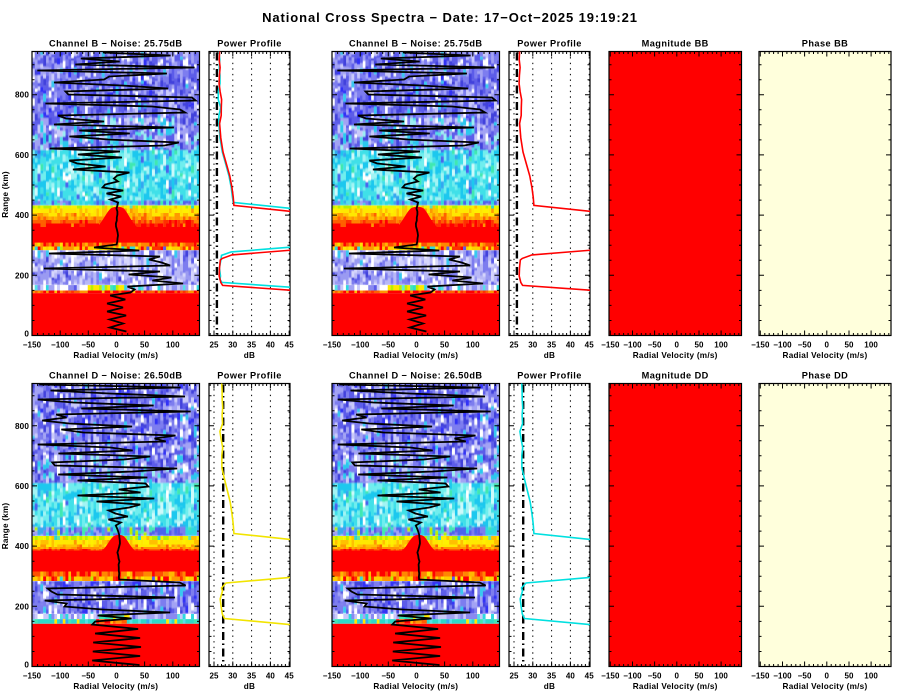 This screenshot has width=900, height=700. What do you see at coordinates (825, 44) in the screenshot?
I see `svg-text: Phase BB` at bounding box center [825, 44].